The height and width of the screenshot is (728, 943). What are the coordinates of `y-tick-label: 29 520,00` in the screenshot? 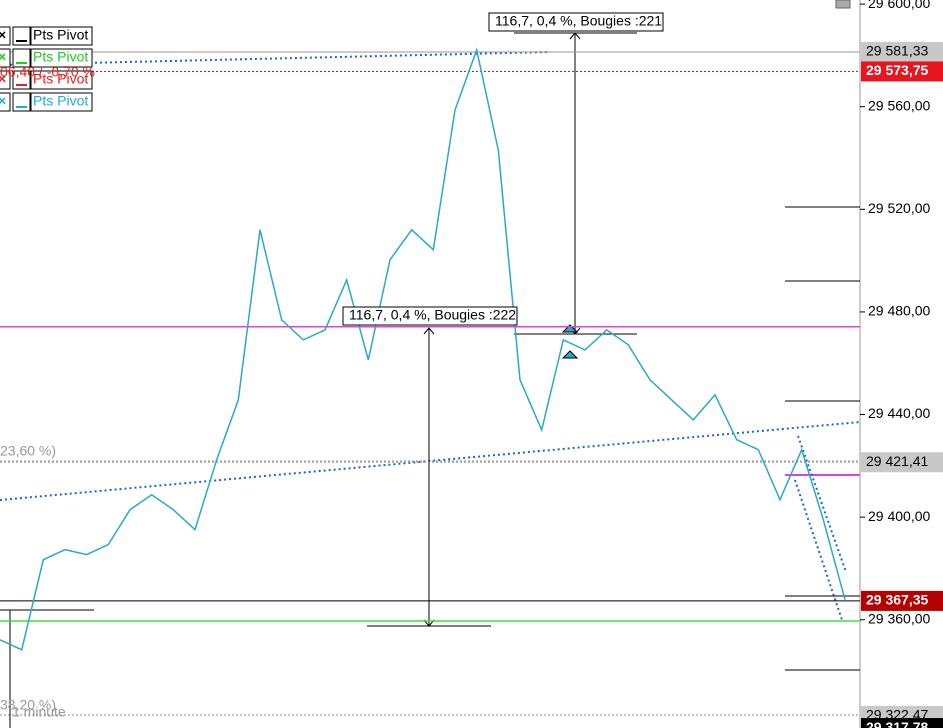 It's located at (899, 208).